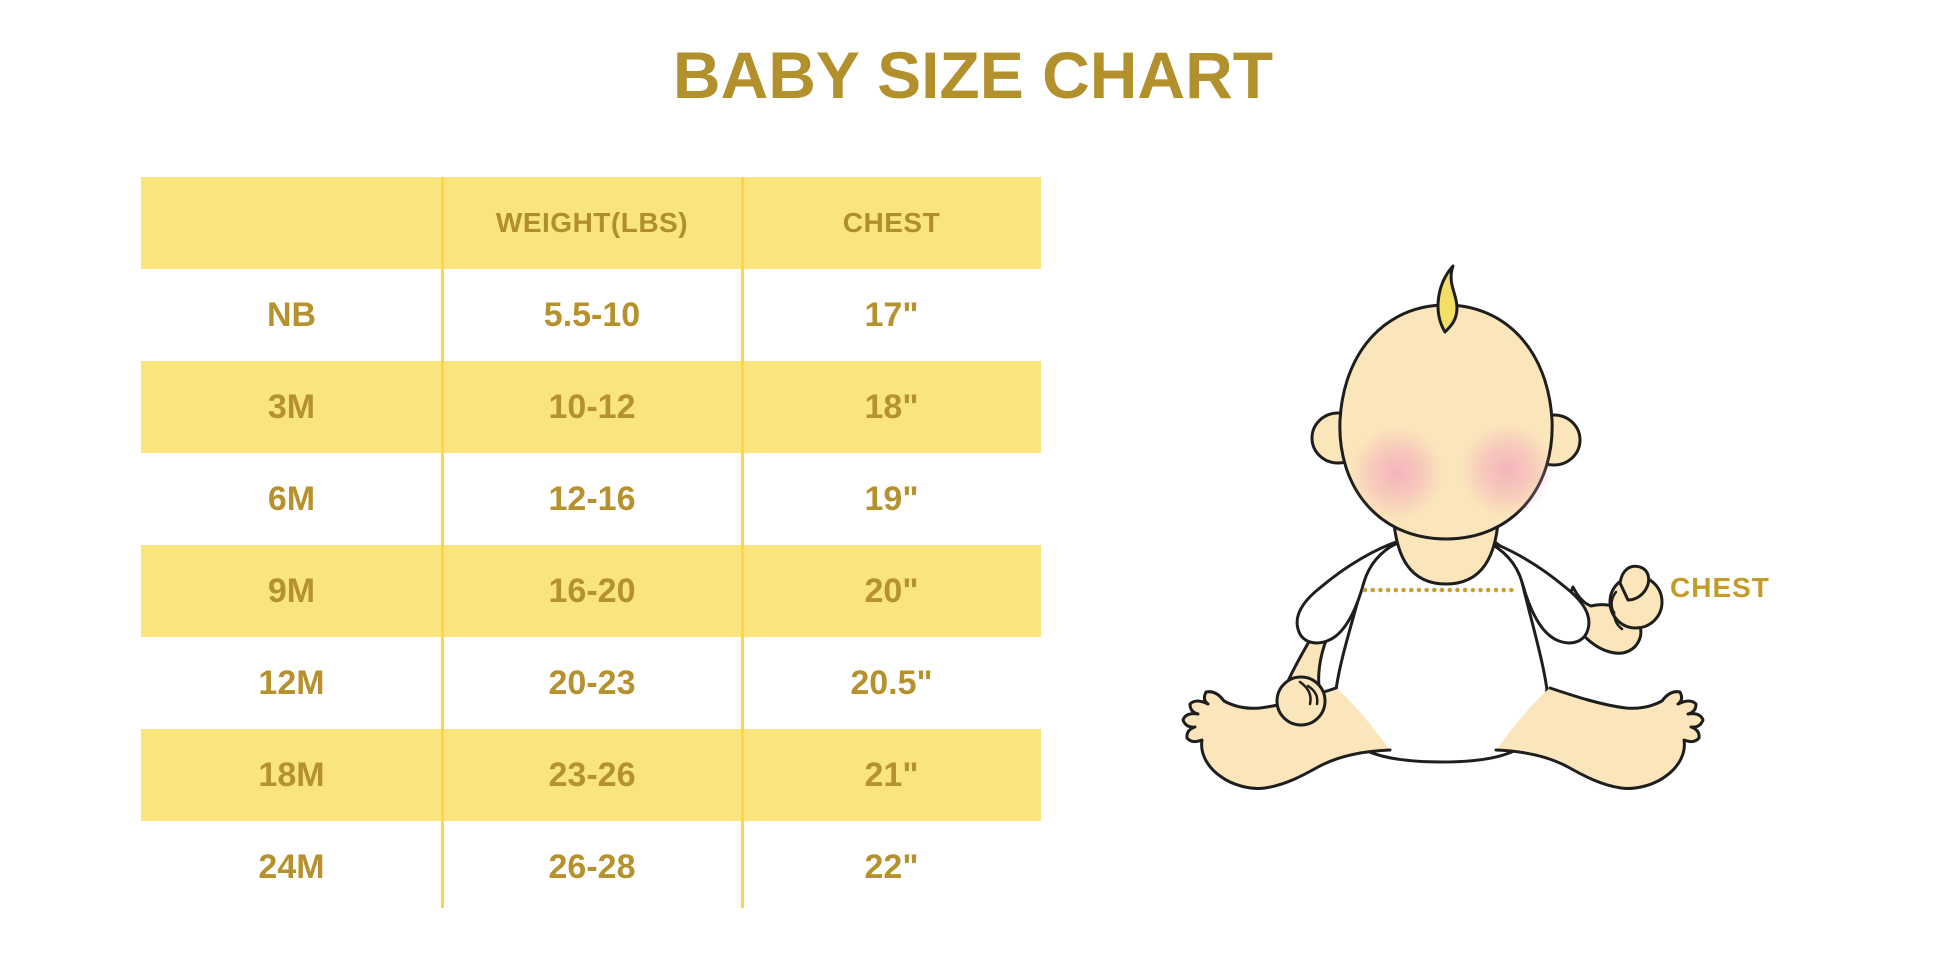 This screenshot has height=973, width=1946. Describe the element at coordinates (1443, 591) in the screenshot. I see `baby-sleeves` at that location.